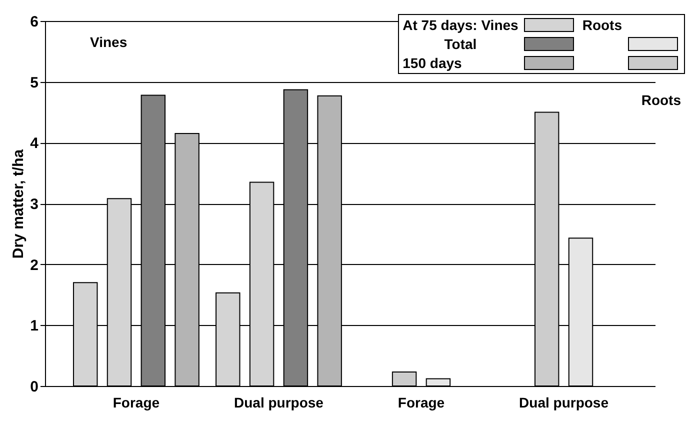  I want to click on annotation: Total, so click(460, 44).